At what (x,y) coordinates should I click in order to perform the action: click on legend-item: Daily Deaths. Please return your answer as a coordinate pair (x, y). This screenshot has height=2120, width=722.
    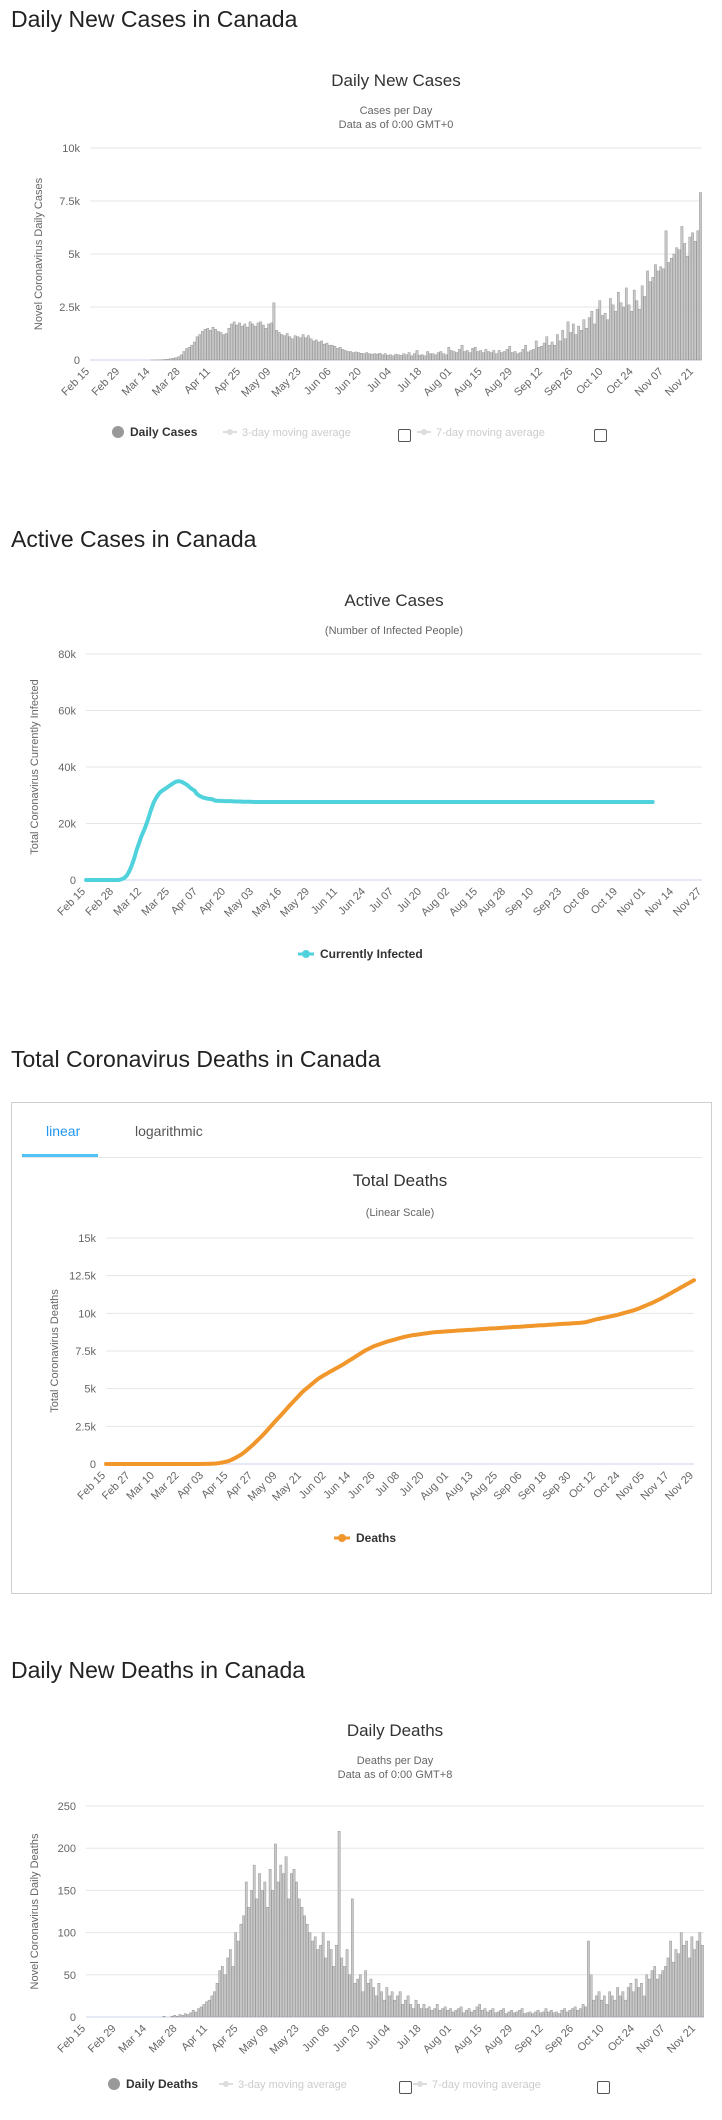
    Looking at the image, I should click on (162, 2084).